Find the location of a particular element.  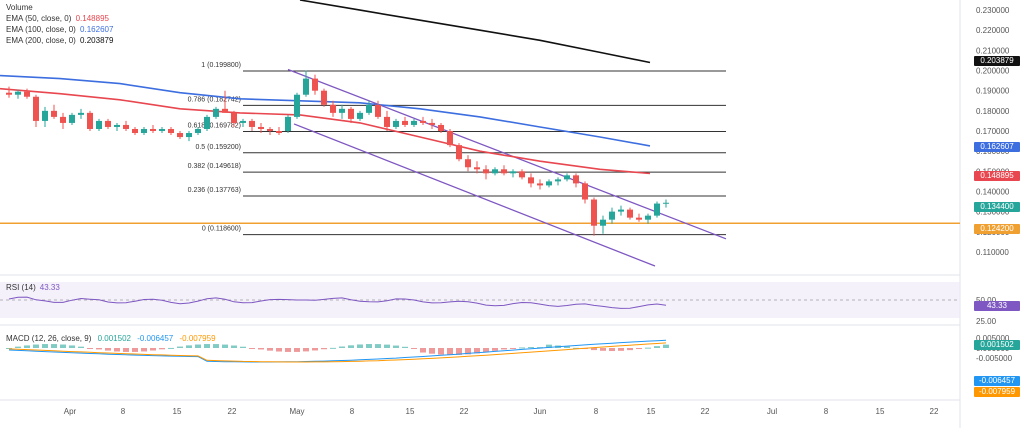

fib-label: 0.786 (0.182742) is located at coordinates (214, 99).